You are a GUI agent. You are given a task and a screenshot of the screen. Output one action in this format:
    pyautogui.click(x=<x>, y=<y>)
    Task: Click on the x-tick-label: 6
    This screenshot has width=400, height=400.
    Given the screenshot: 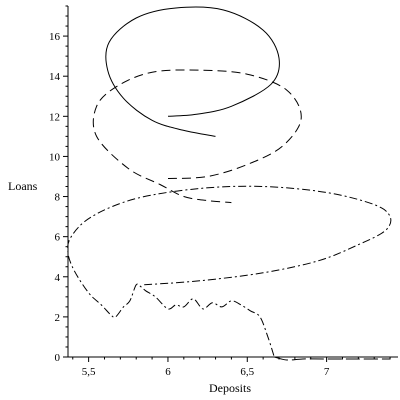 What is the action you would take?
    pyautogui.click(x=168, y=372)
    